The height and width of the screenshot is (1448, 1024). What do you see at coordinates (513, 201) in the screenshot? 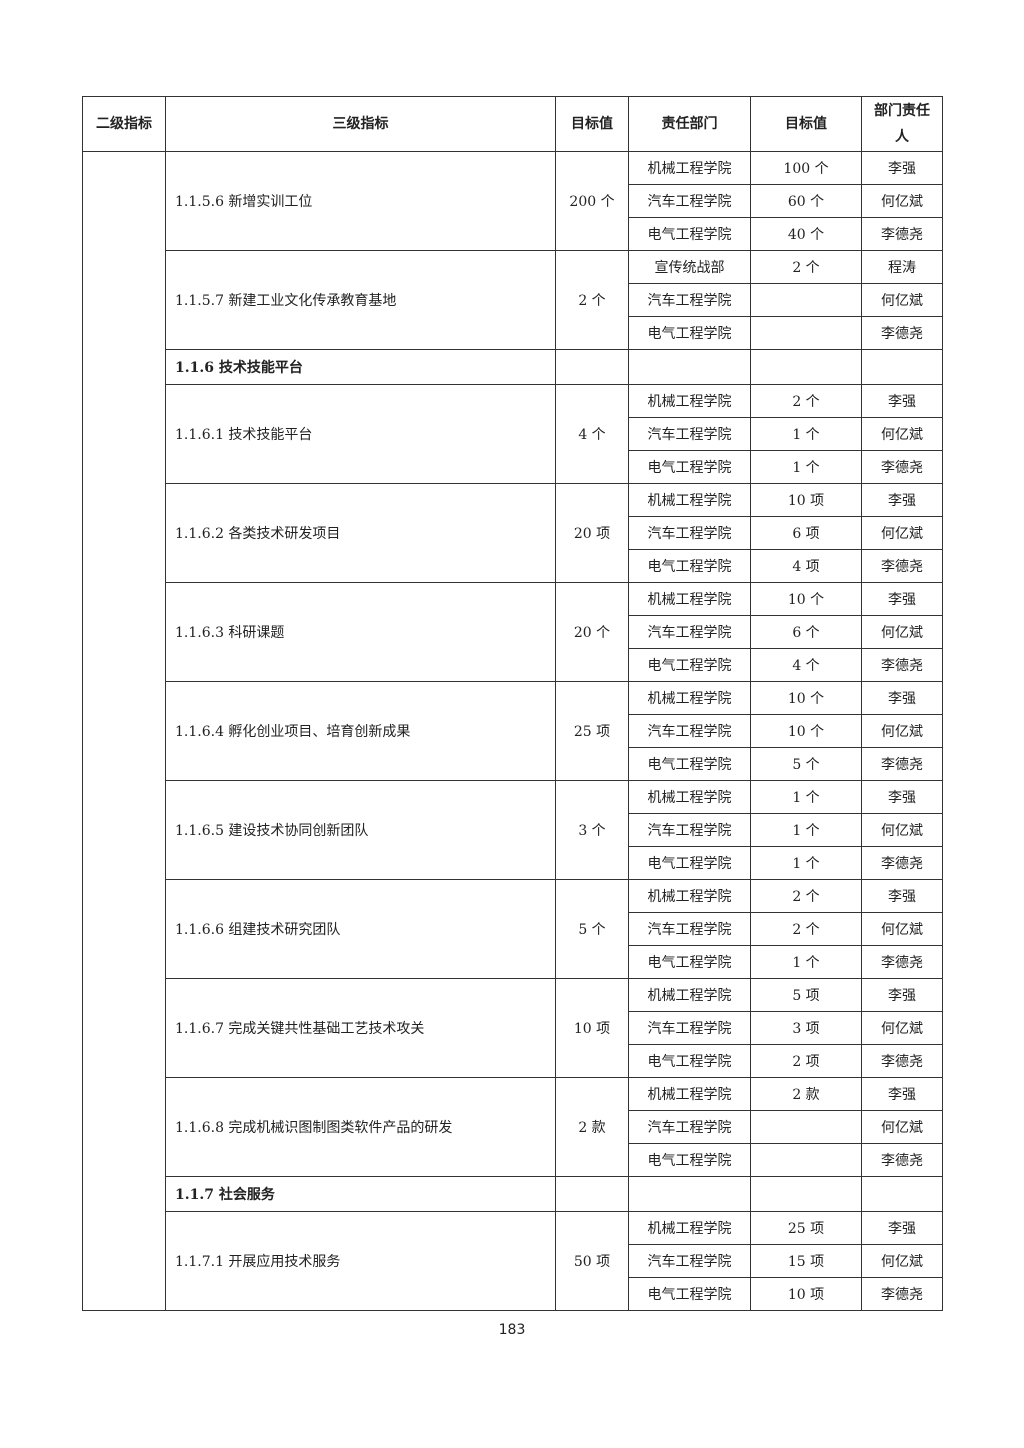
I see `table-row: 汽车工程学院 60 个何亿斌` at bounding box center [513, 201].